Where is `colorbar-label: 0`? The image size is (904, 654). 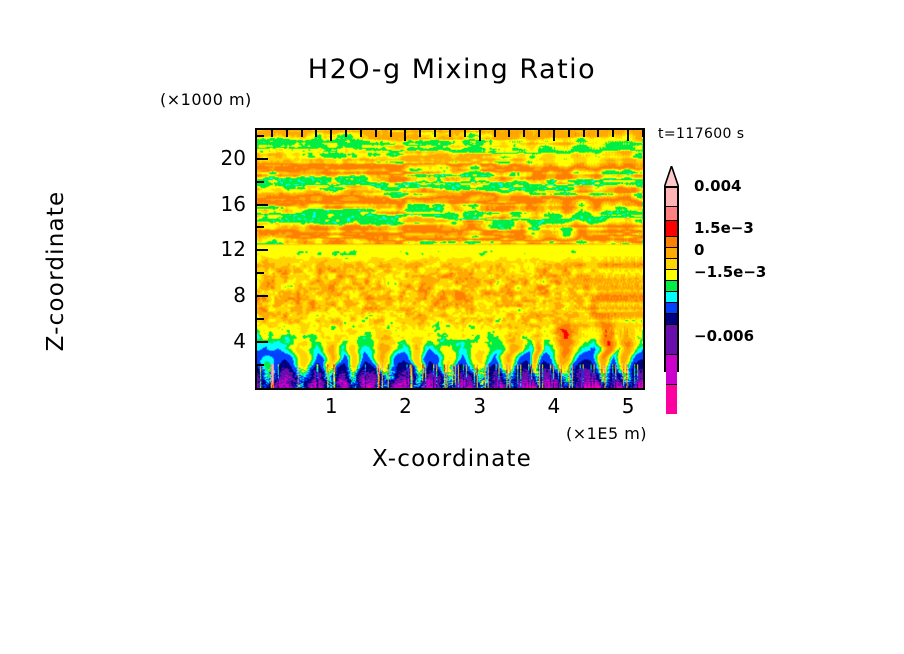 colorbar-label: 0 is located at coordinates (699, 250).